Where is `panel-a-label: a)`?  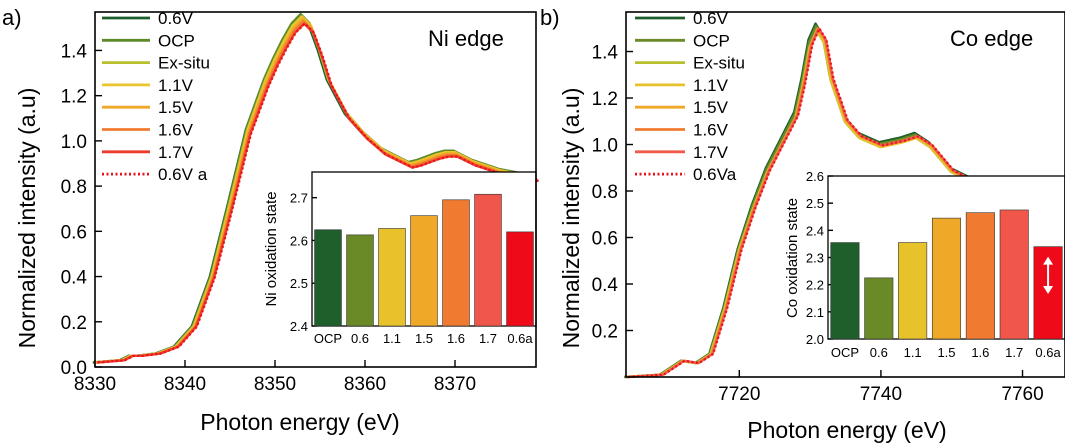
panel-a-label: a) is located at coordinates (12, 17).